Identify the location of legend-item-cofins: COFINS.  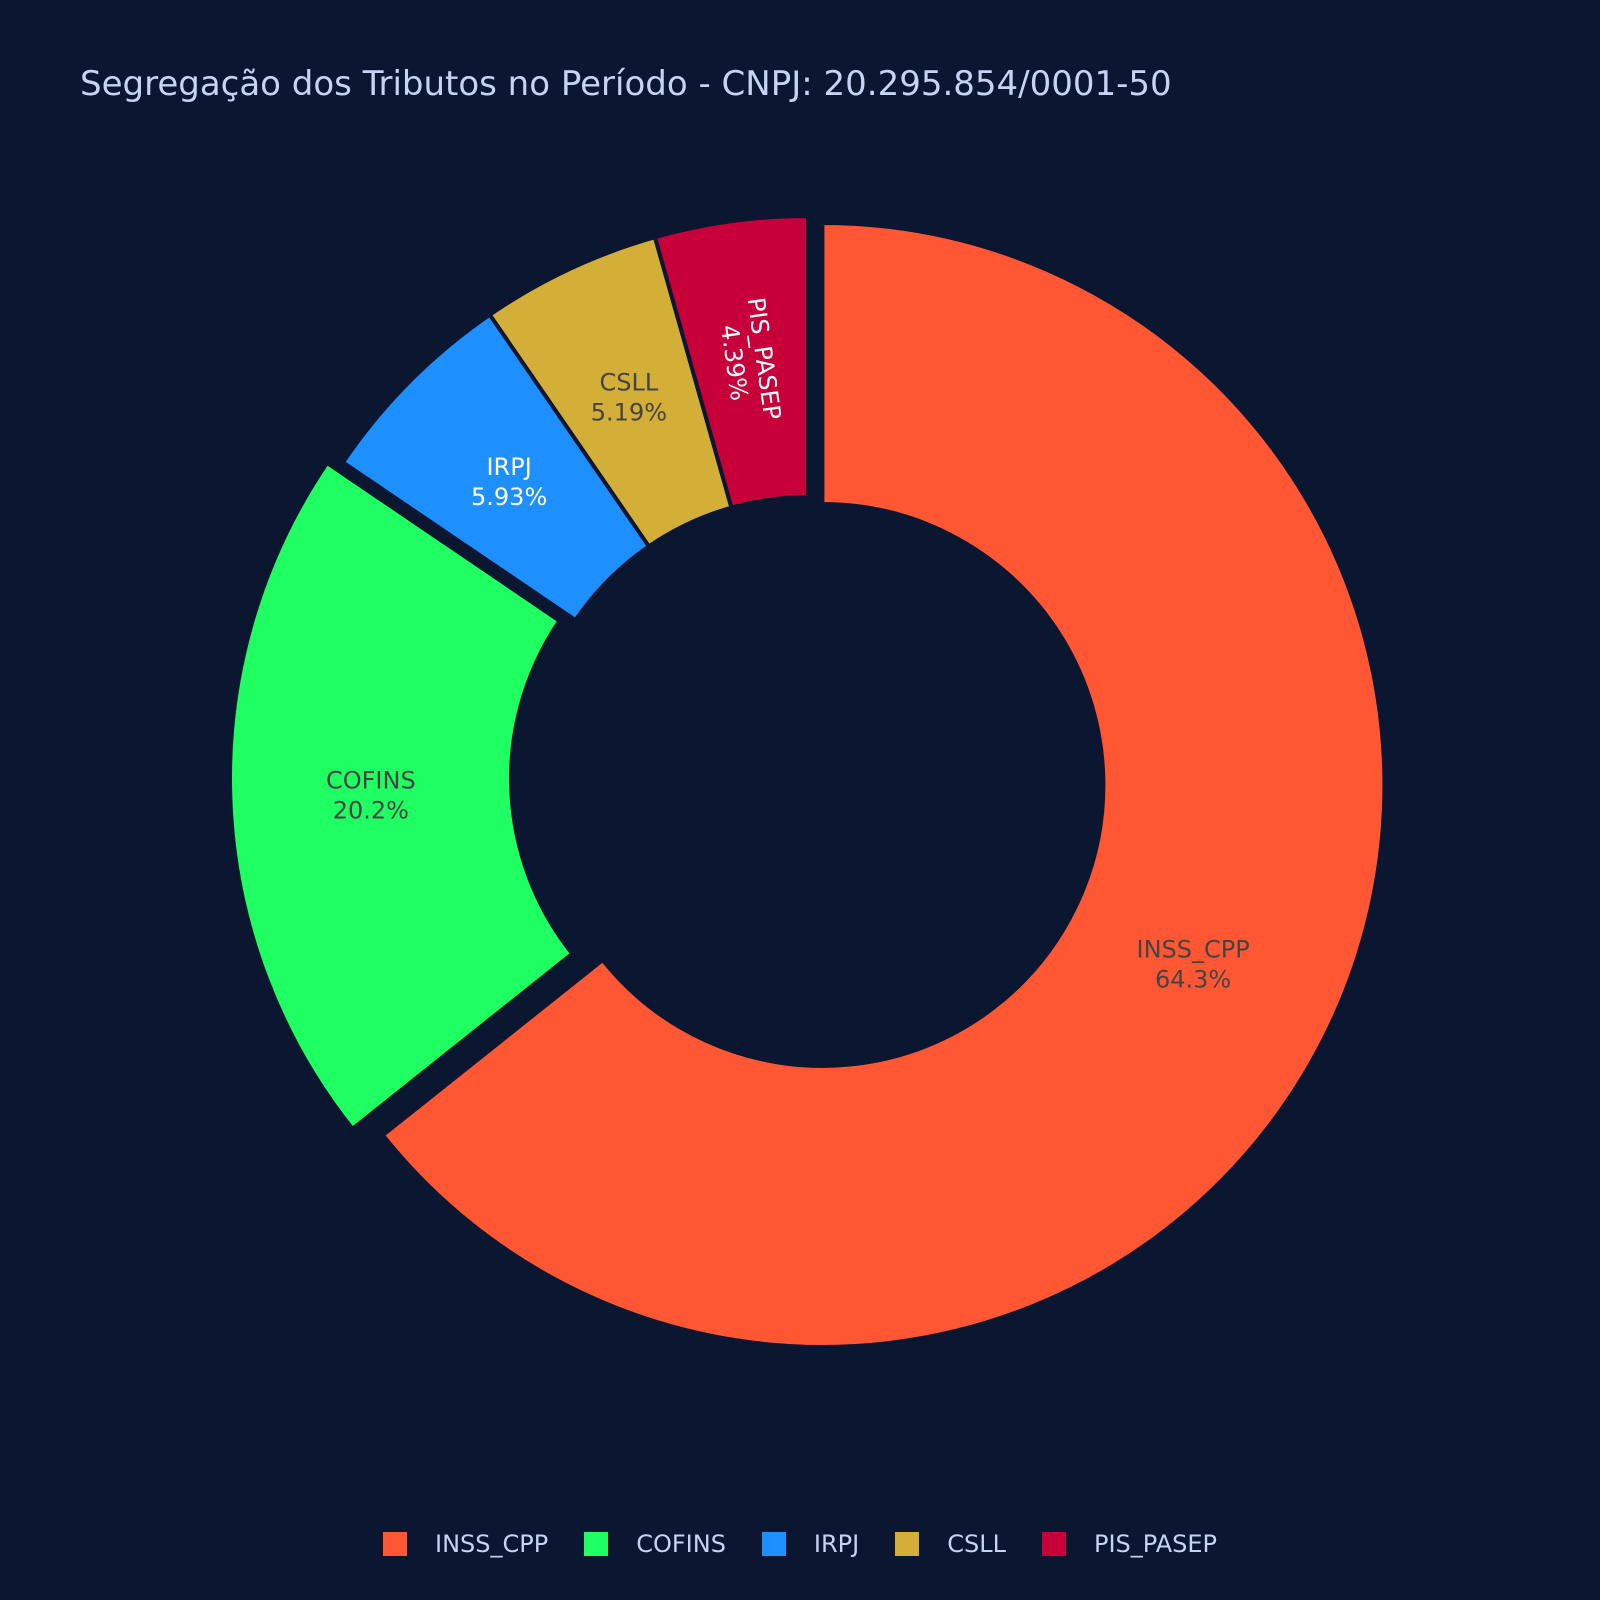
(655, 1544).